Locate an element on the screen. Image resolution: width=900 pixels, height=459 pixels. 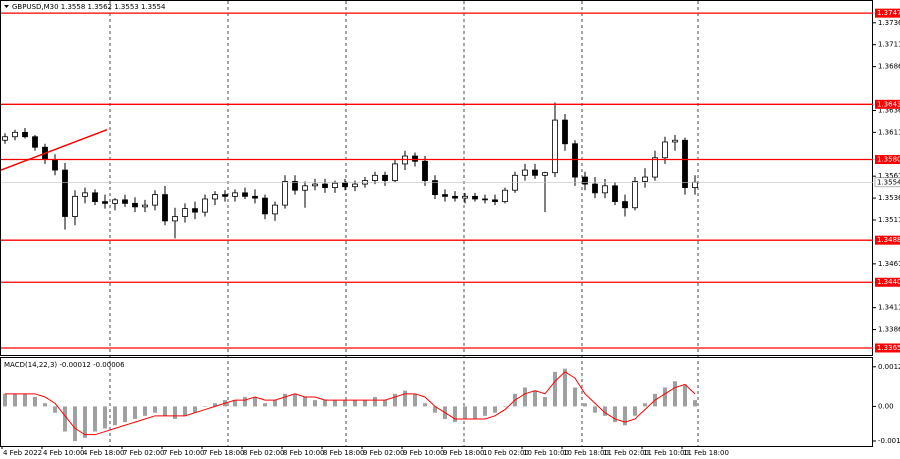
level-label: 1.3580 is located at coordinates (888, 160).